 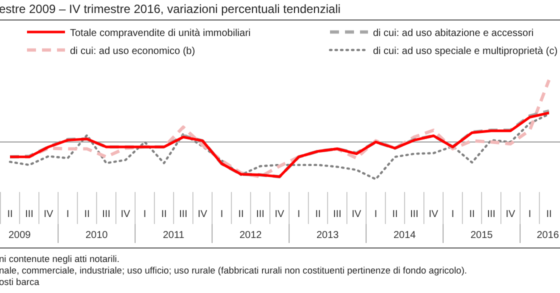 What do you see at coordinates (548, 235) in the screenshot?
I see `text: 2016` at bounding box center [548, 235].